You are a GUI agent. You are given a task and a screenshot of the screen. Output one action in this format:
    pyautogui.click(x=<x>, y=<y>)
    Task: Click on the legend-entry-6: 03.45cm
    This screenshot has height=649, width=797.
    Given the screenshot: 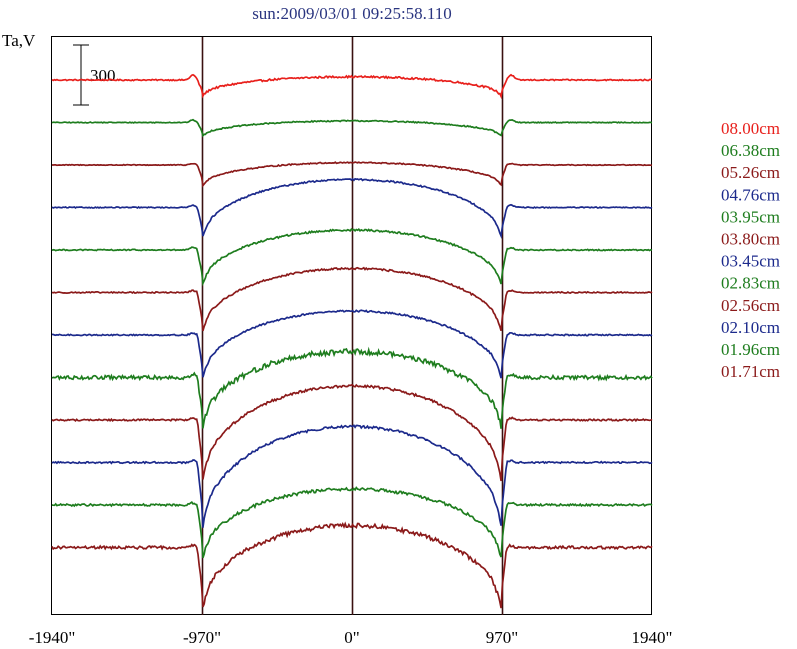 What is the action you would take?
    pyautogui.click(x=750, y=261)
    